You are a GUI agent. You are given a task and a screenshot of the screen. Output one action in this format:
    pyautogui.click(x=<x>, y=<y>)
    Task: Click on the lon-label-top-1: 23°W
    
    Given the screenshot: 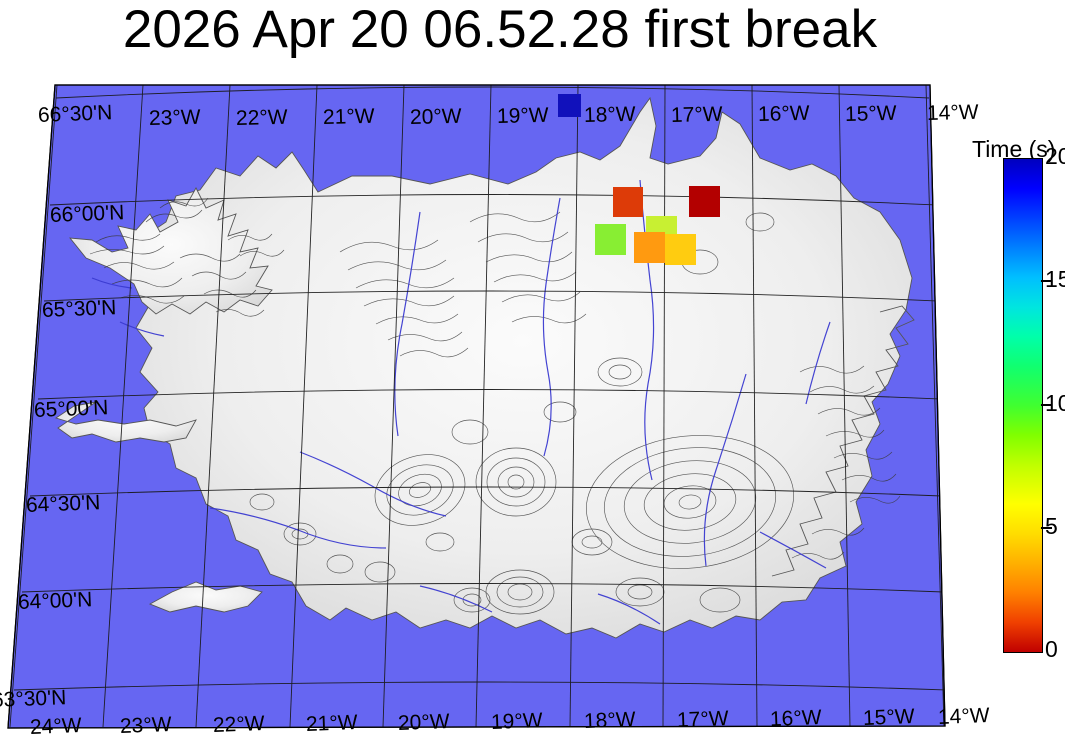 What is the action you would take?
    pyautogui.click(x=174, y=118)
    